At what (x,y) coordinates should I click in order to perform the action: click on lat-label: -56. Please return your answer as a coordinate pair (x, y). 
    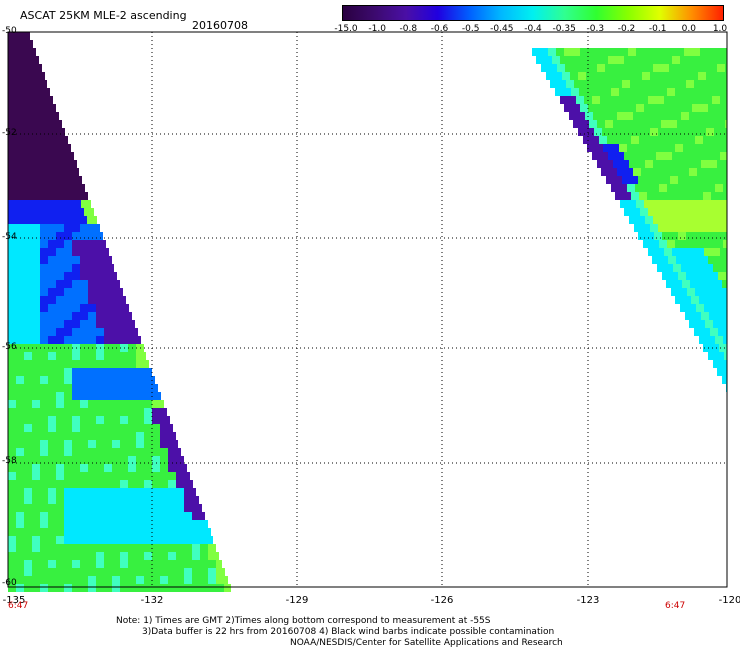
    Looking at the image, I should click on (9, 347).